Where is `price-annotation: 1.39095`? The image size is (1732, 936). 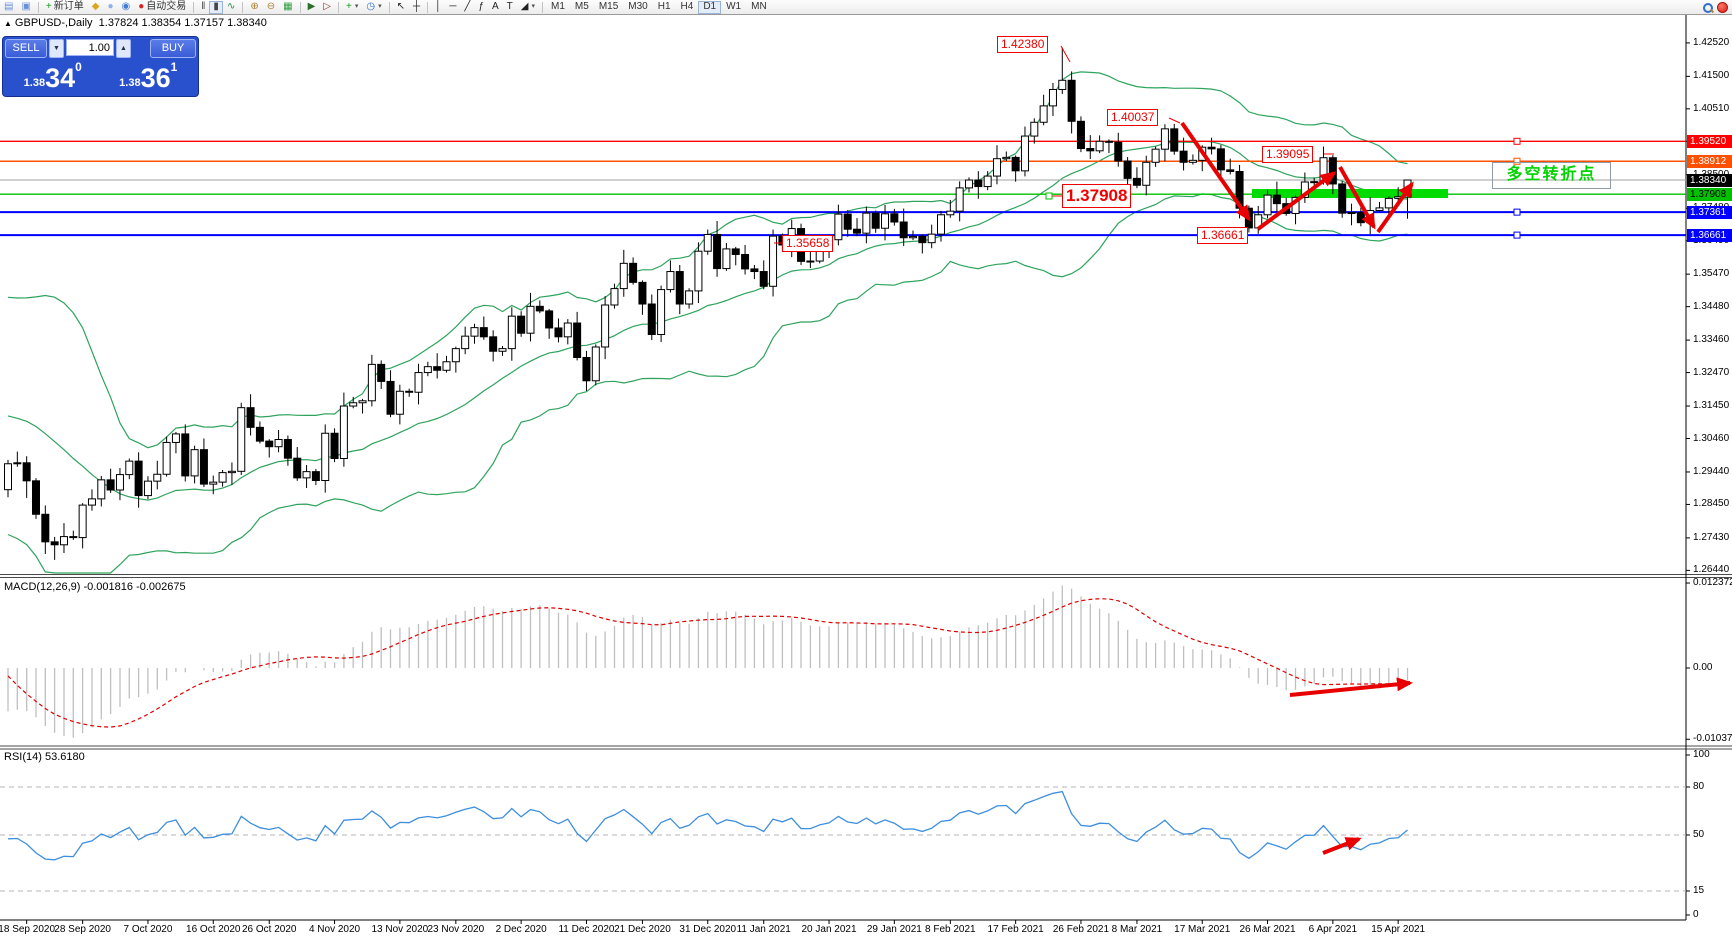 price-annotation: 1.39095 is located at coordinates (1288, 154).